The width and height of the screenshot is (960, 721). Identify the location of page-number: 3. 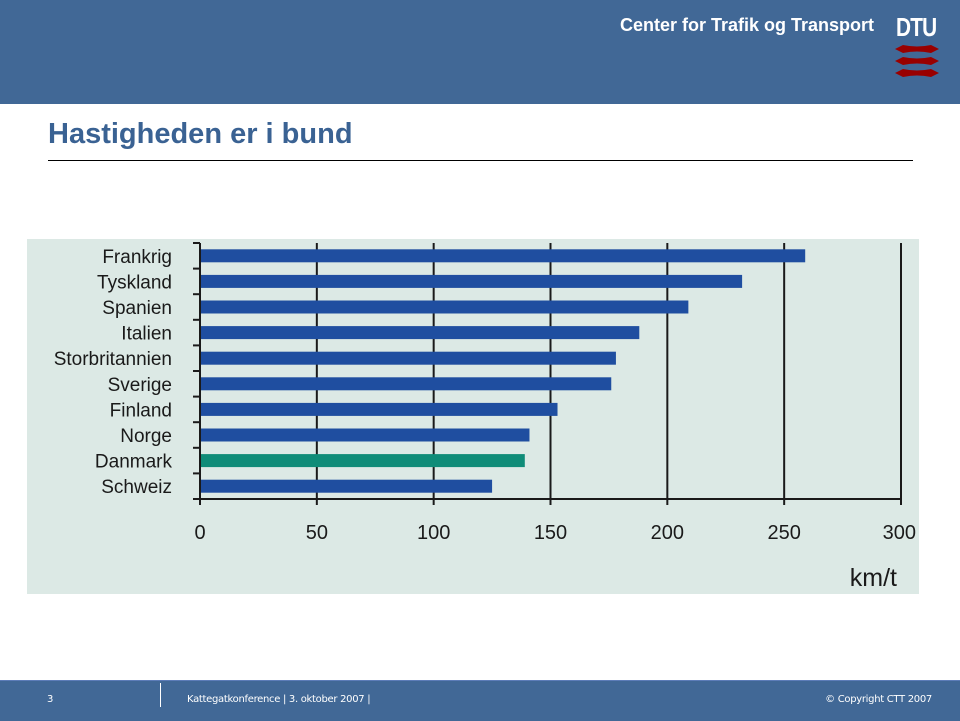
(50, 699).